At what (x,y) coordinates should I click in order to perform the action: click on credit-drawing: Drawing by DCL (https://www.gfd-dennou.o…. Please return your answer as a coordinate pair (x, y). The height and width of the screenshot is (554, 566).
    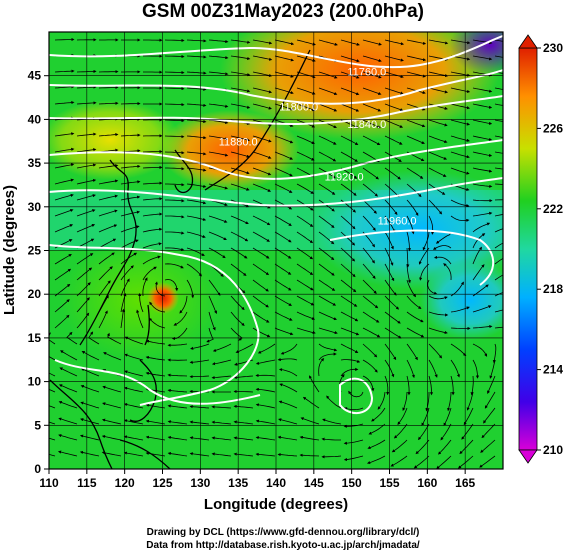
    Looking at the image, I should click on (283, 532).